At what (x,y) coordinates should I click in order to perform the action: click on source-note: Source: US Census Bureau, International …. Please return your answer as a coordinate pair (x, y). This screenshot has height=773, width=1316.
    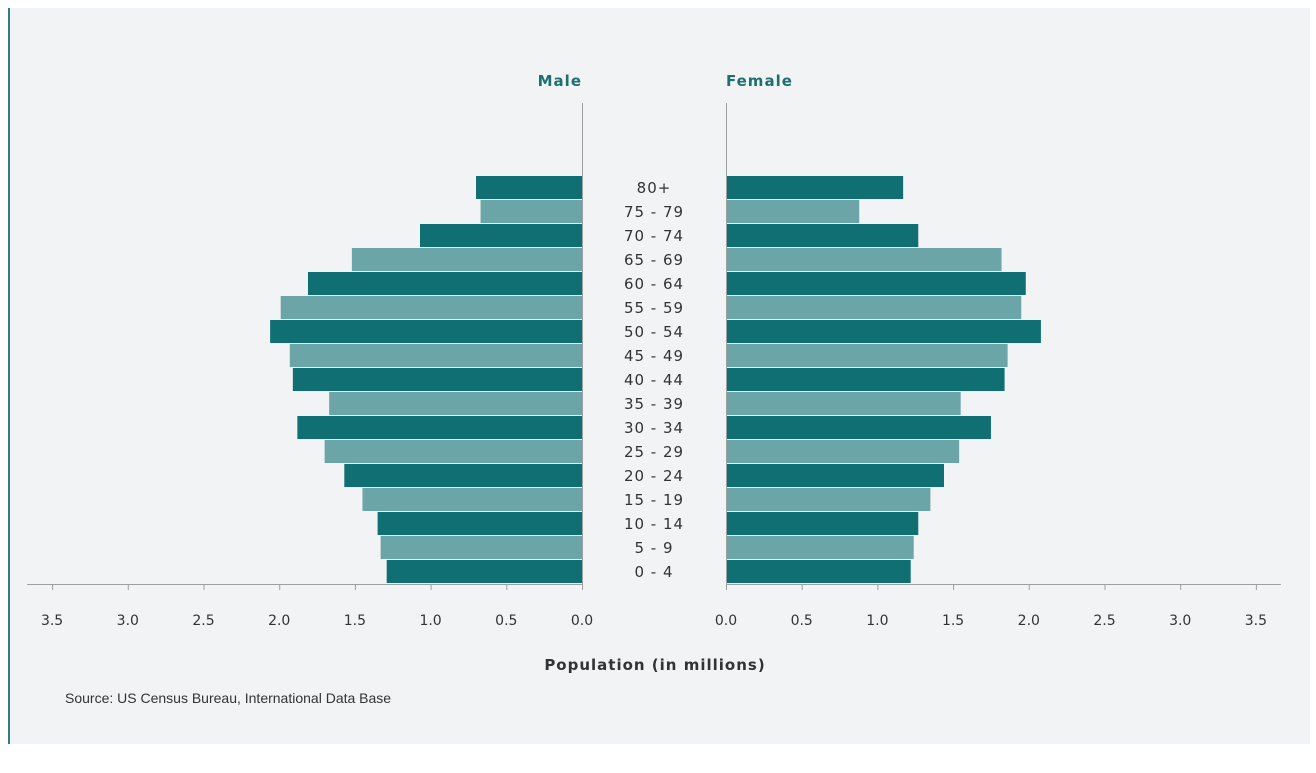
    Looking at the image, I should click on (228, 698).